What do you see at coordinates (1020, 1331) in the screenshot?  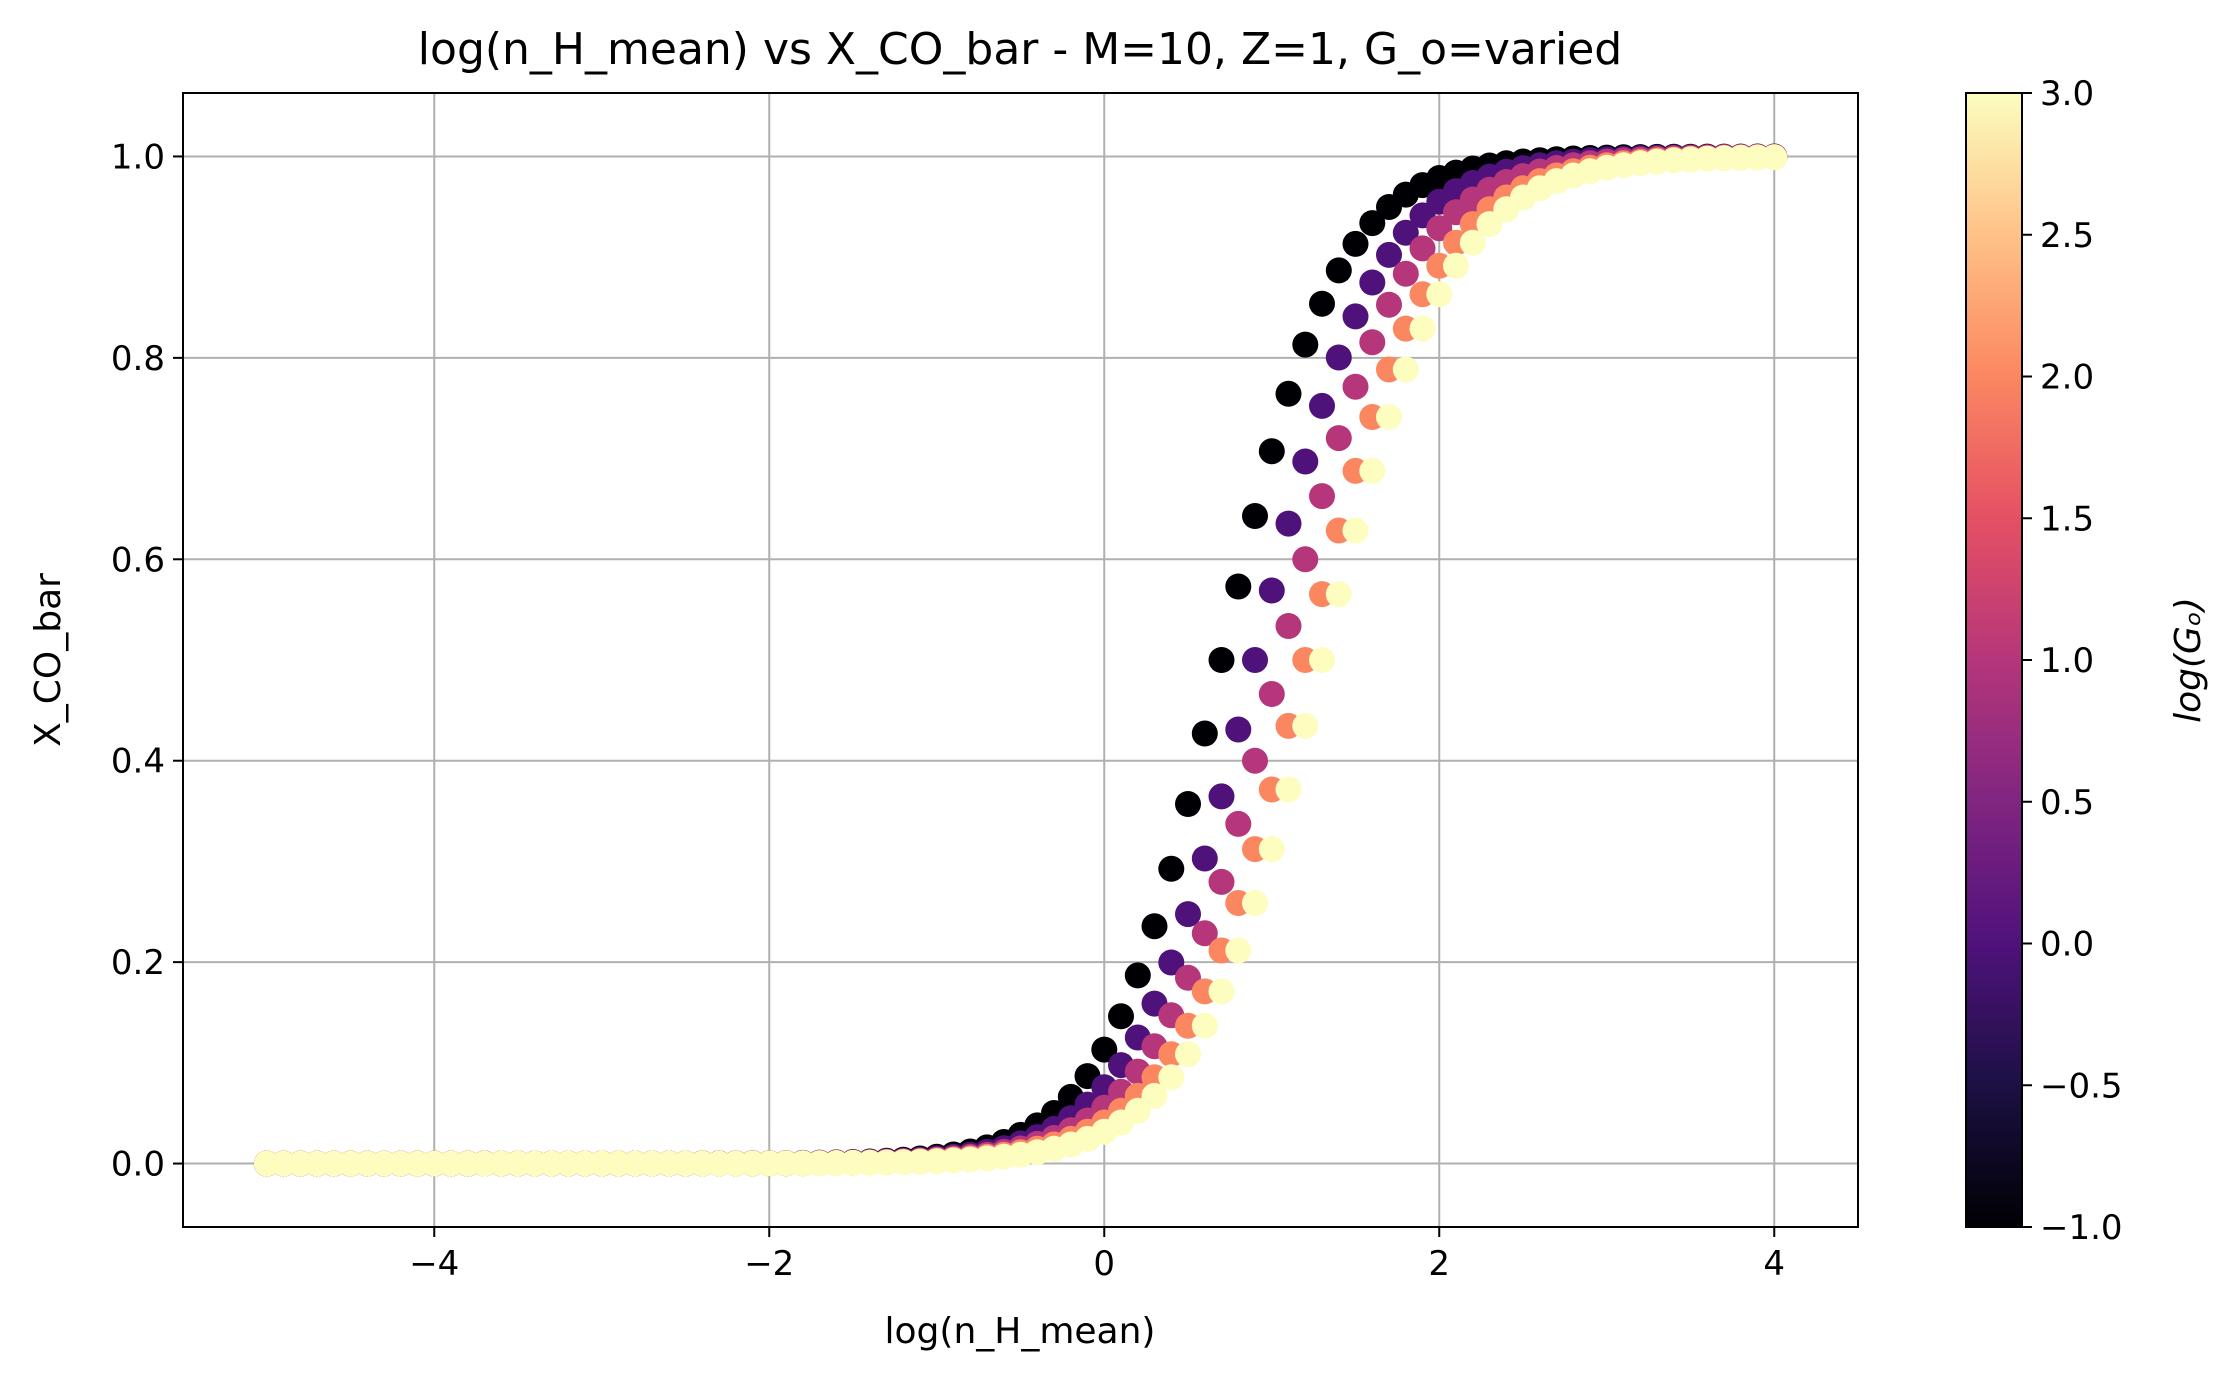 I see `x-axis-label: log(n_H_mean)` at bounding box center [1020, 1331].